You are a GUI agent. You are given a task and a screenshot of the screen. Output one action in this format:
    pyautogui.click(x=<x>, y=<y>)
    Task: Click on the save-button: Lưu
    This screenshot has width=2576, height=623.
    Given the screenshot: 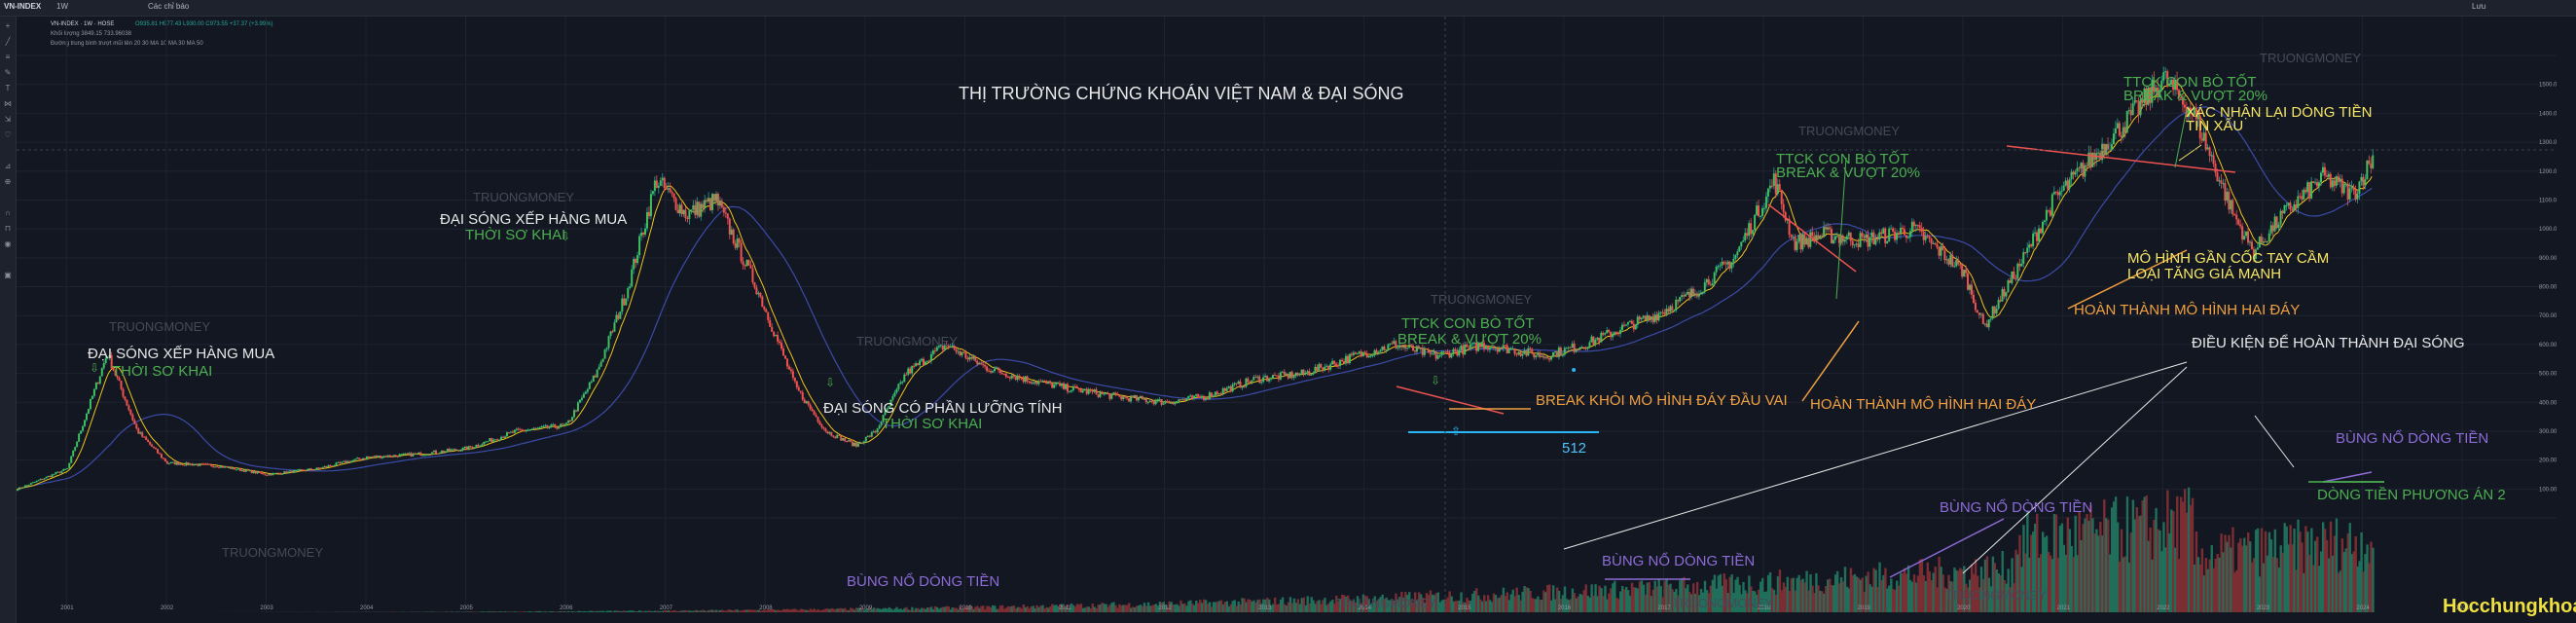 What is the action you would take?
    pyautogui.click(x=2479, y=6)
    